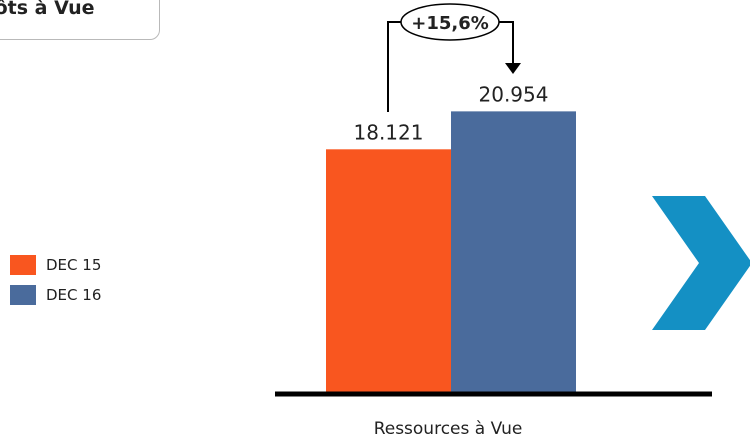 This screenshot has height=445, width=750. I want to click on legend: DEC 15 DEC 16, so click(55, 280).